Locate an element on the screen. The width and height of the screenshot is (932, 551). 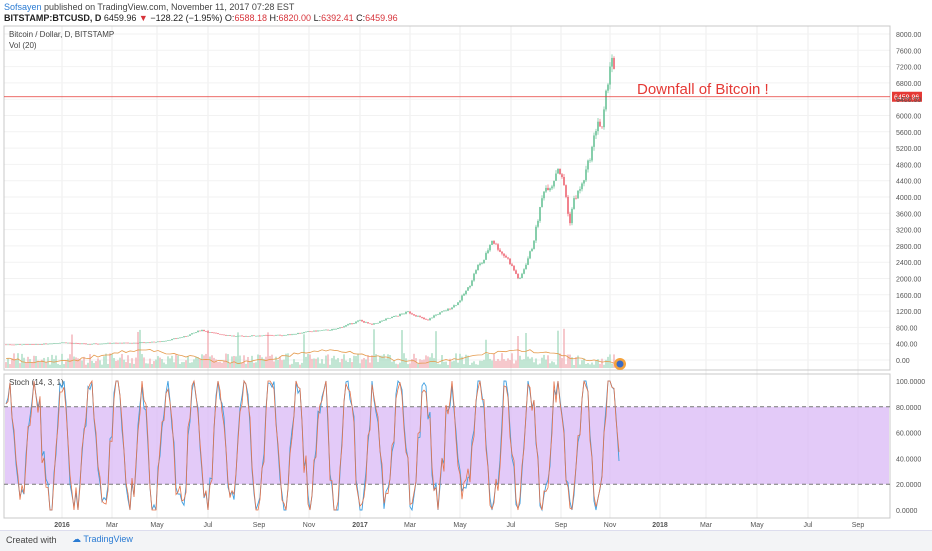
y-tick-label: 5600.00 is located at coordinates (908, 133).